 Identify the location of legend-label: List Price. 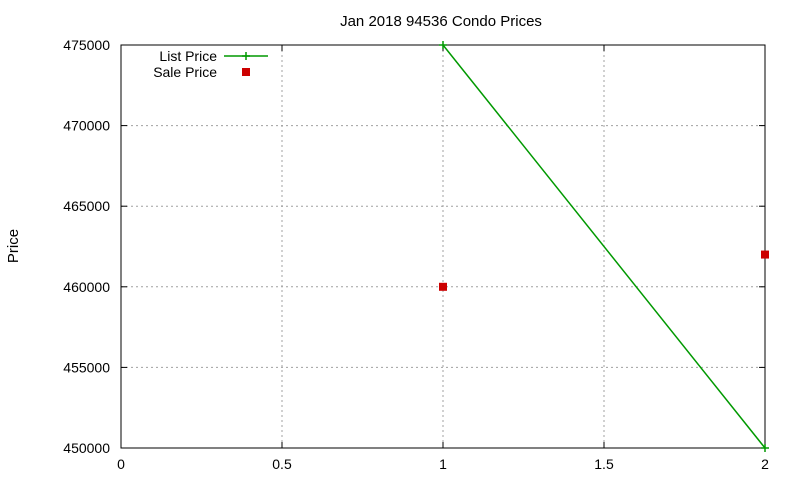
(188, 56).